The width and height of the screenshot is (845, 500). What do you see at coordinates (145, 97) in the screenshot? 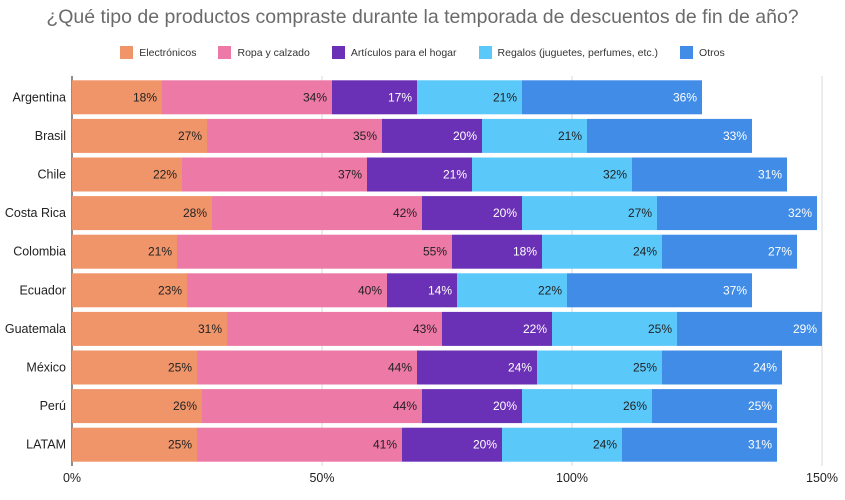
I see `value-label: 18%` at bounding box center [145, 97].